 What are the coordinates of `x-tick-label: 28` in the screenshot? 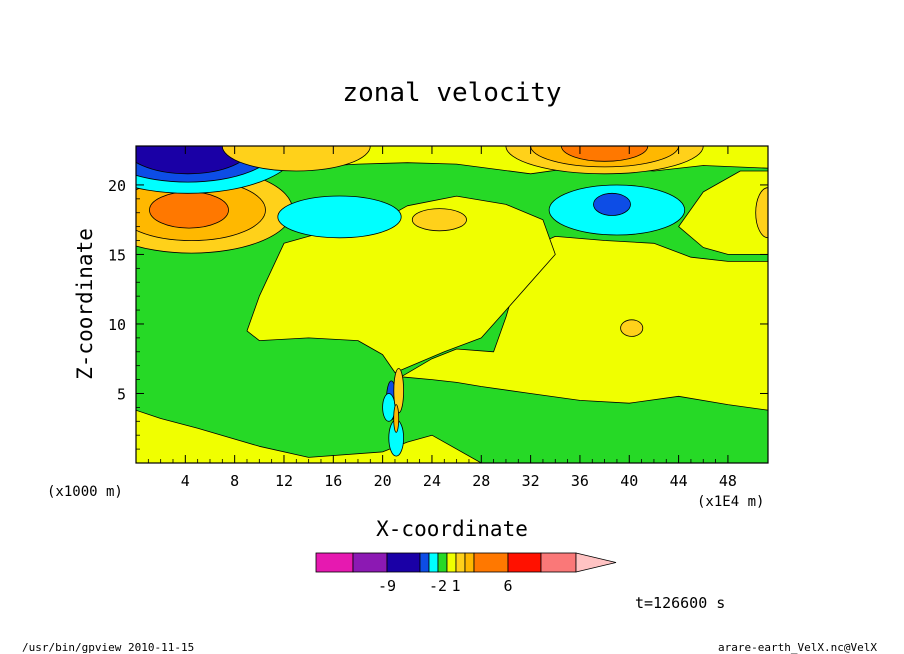 It's located at (481, 481).